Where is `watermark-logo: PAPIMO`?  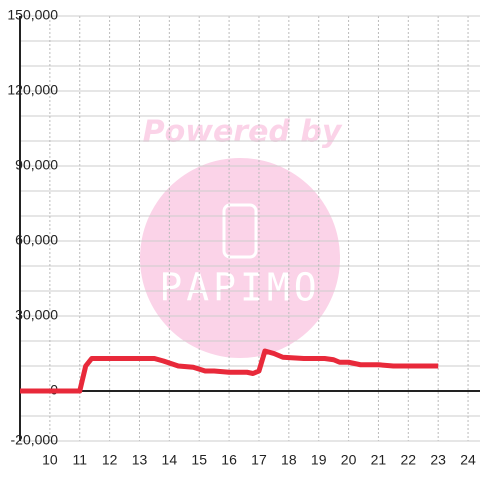
watermark-logo: PAPIMO is located at coordinates (239, 288).